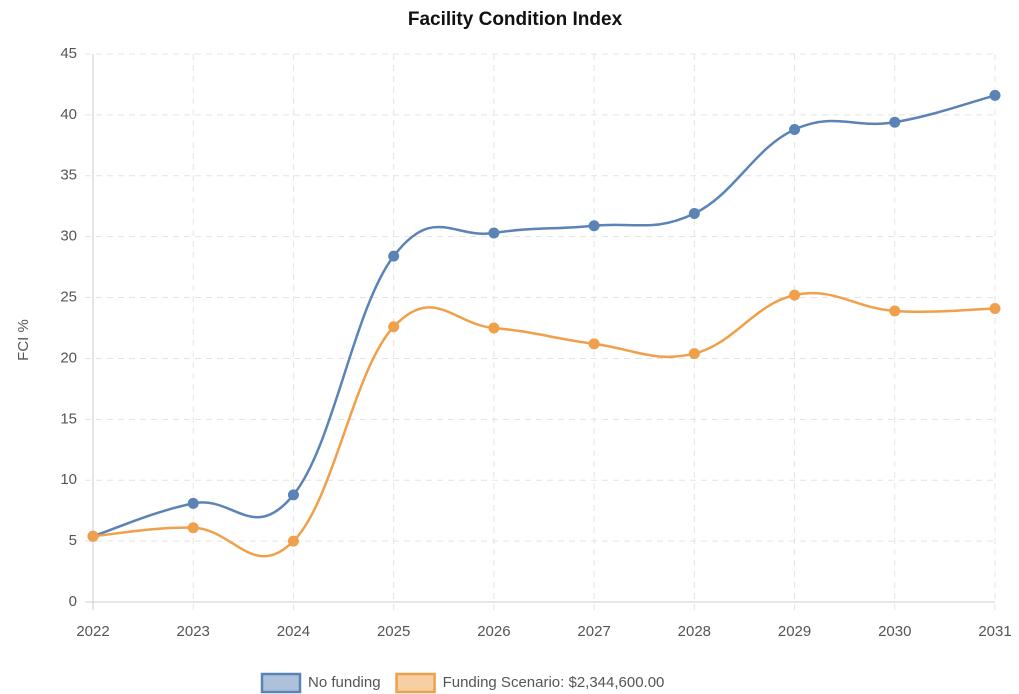 This screenshot has height=694, width=1019. What do you see at coordinates (68, 357) in the screenshot?
I see `y-tick-label: 20` at bounding box center [68, 357].